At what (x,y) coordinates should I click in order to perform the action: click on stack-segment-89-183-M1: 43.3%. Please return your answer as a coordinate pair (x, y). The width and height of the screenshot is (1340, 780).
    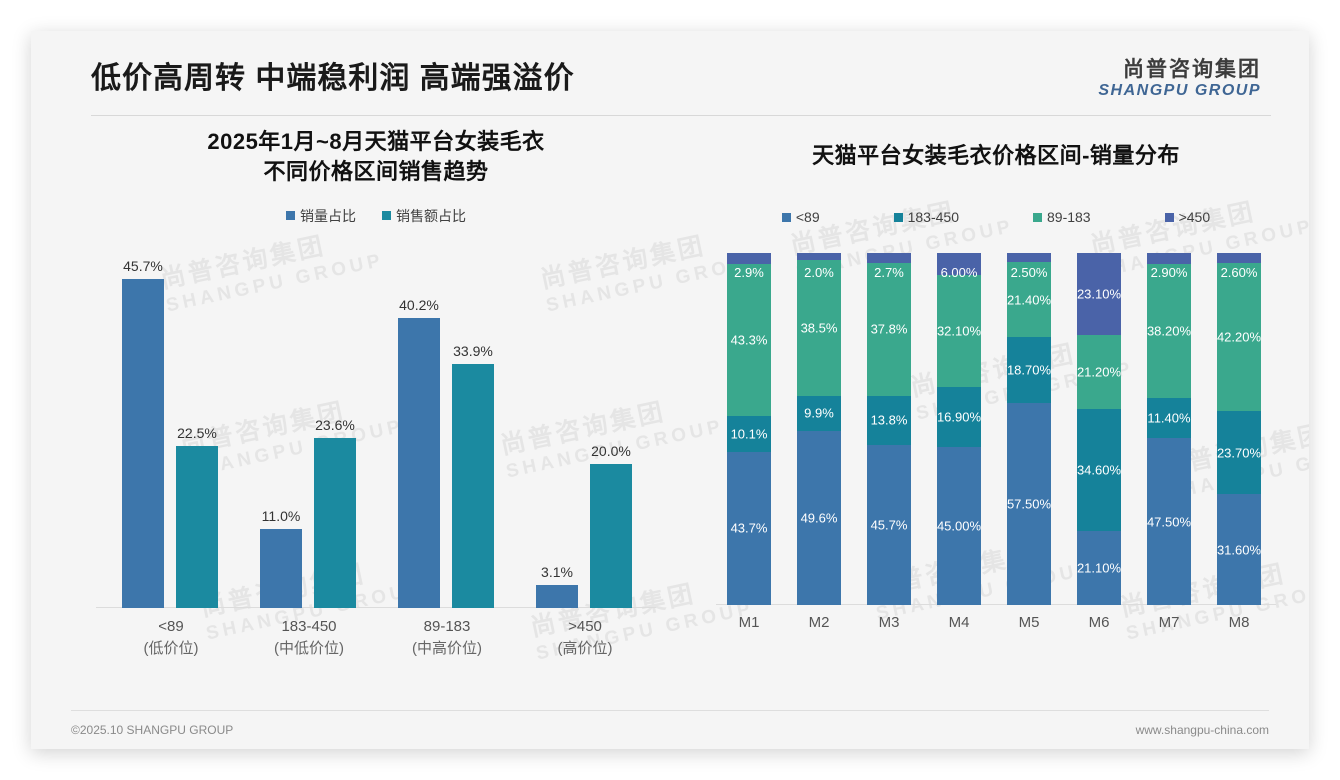
    Looking at the image, I should click on (749, 339).